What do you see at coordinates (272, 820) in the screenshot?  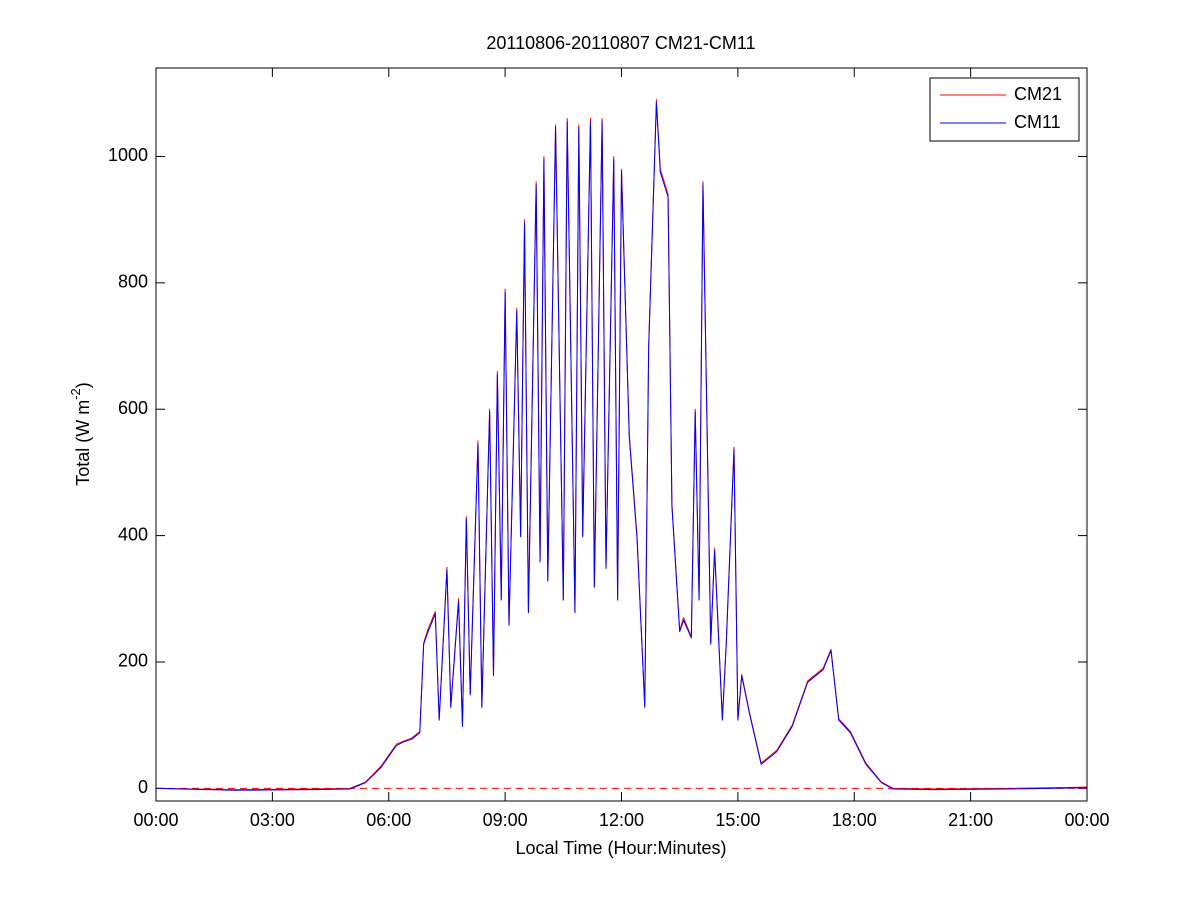 I see `x-tick-label: 03:00` at bounding box center [272, 820].